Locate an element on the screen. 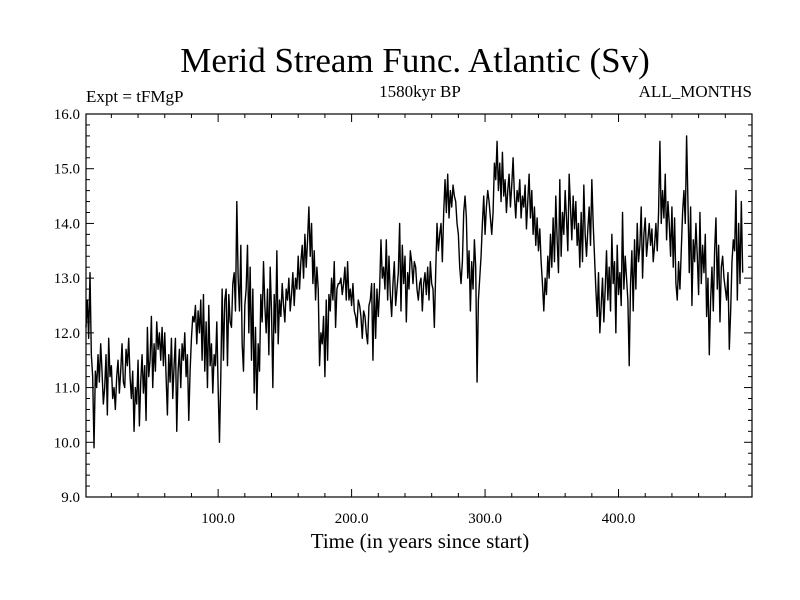 The height and width of the screenshot is (600, 800). y-tick-label: 16.0 is located at coordinates (67, 115).